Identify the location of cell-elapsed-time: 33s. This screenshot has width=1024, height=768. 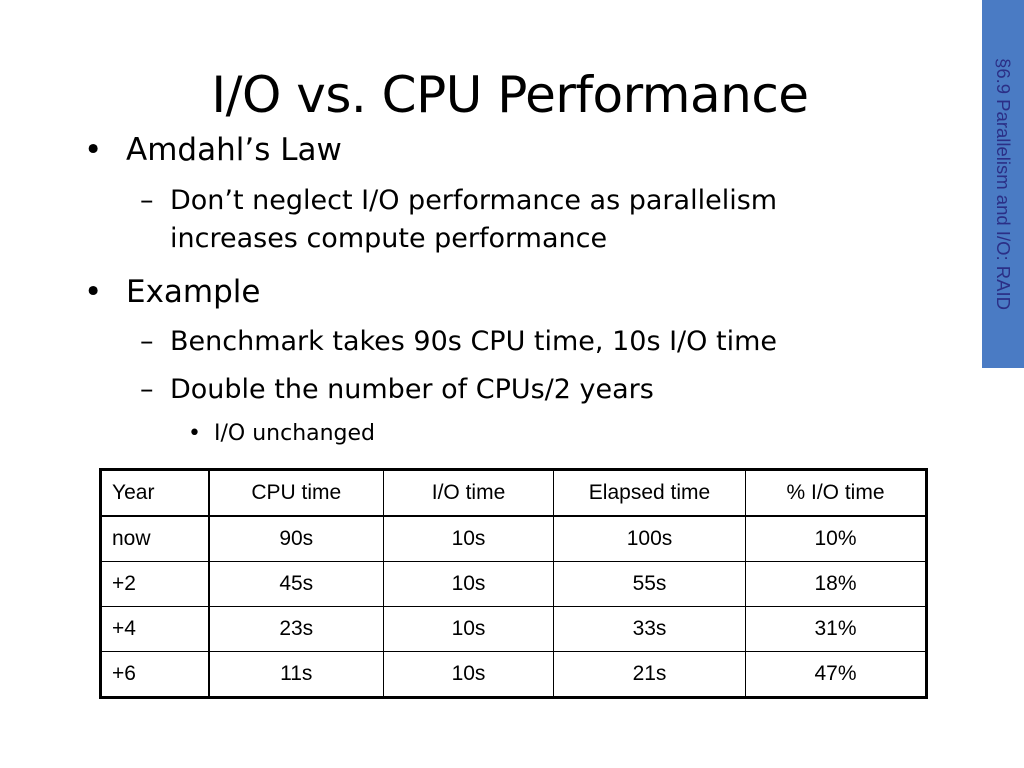
(649, 629).